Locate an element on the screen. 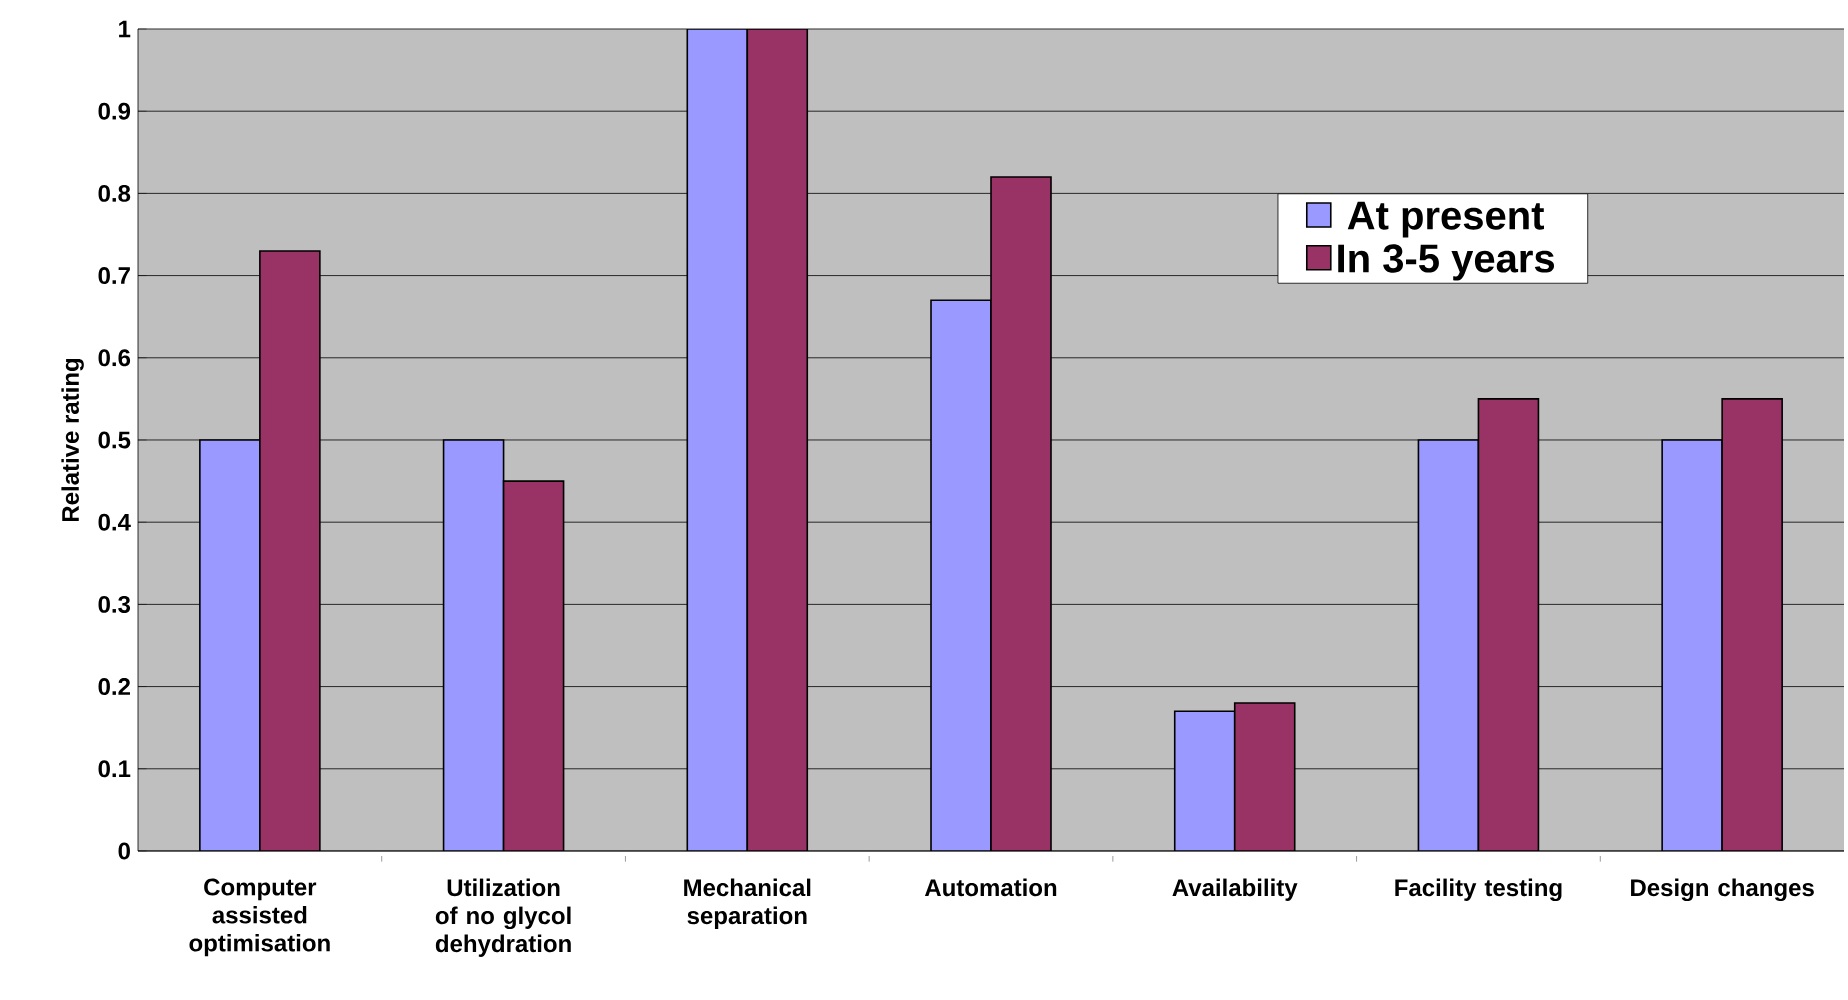 The width and height of the screenshot is (1848, 1000). x-tick-label: Facility testing is located at coordinates (1478, 890).